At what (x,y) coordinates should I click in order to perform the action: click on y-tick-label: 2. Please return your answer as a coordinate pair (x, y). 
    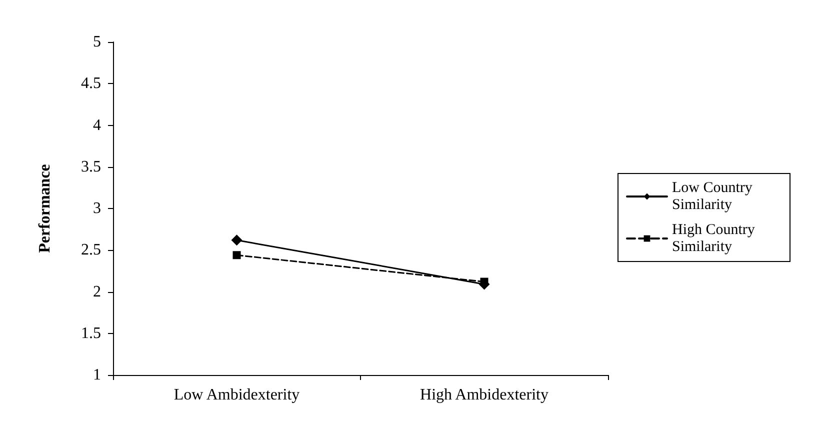
    Looking at the image, I should click on (97, 291).